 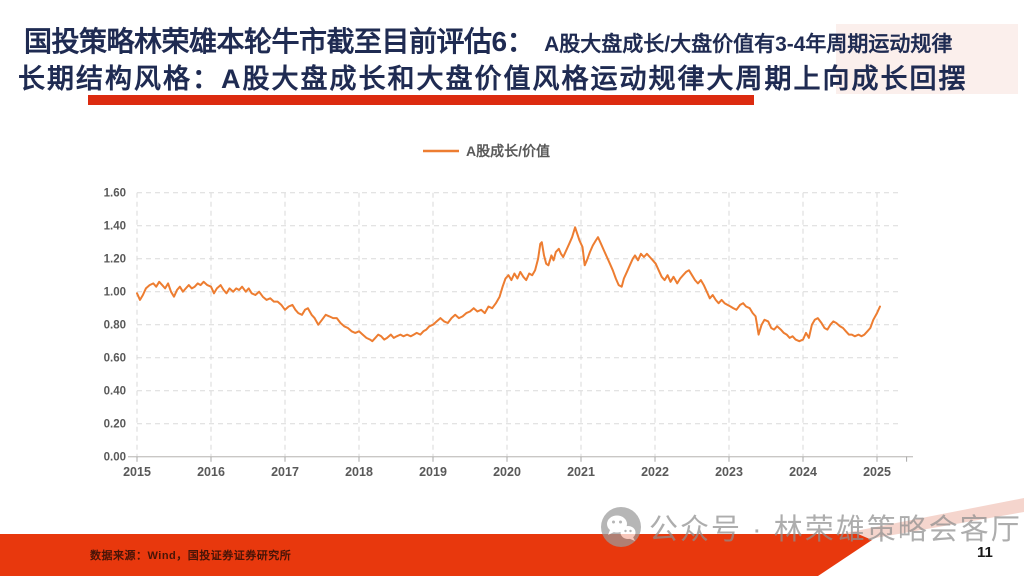 I want to click on title-underline-bar, so click(x=421, y=100).